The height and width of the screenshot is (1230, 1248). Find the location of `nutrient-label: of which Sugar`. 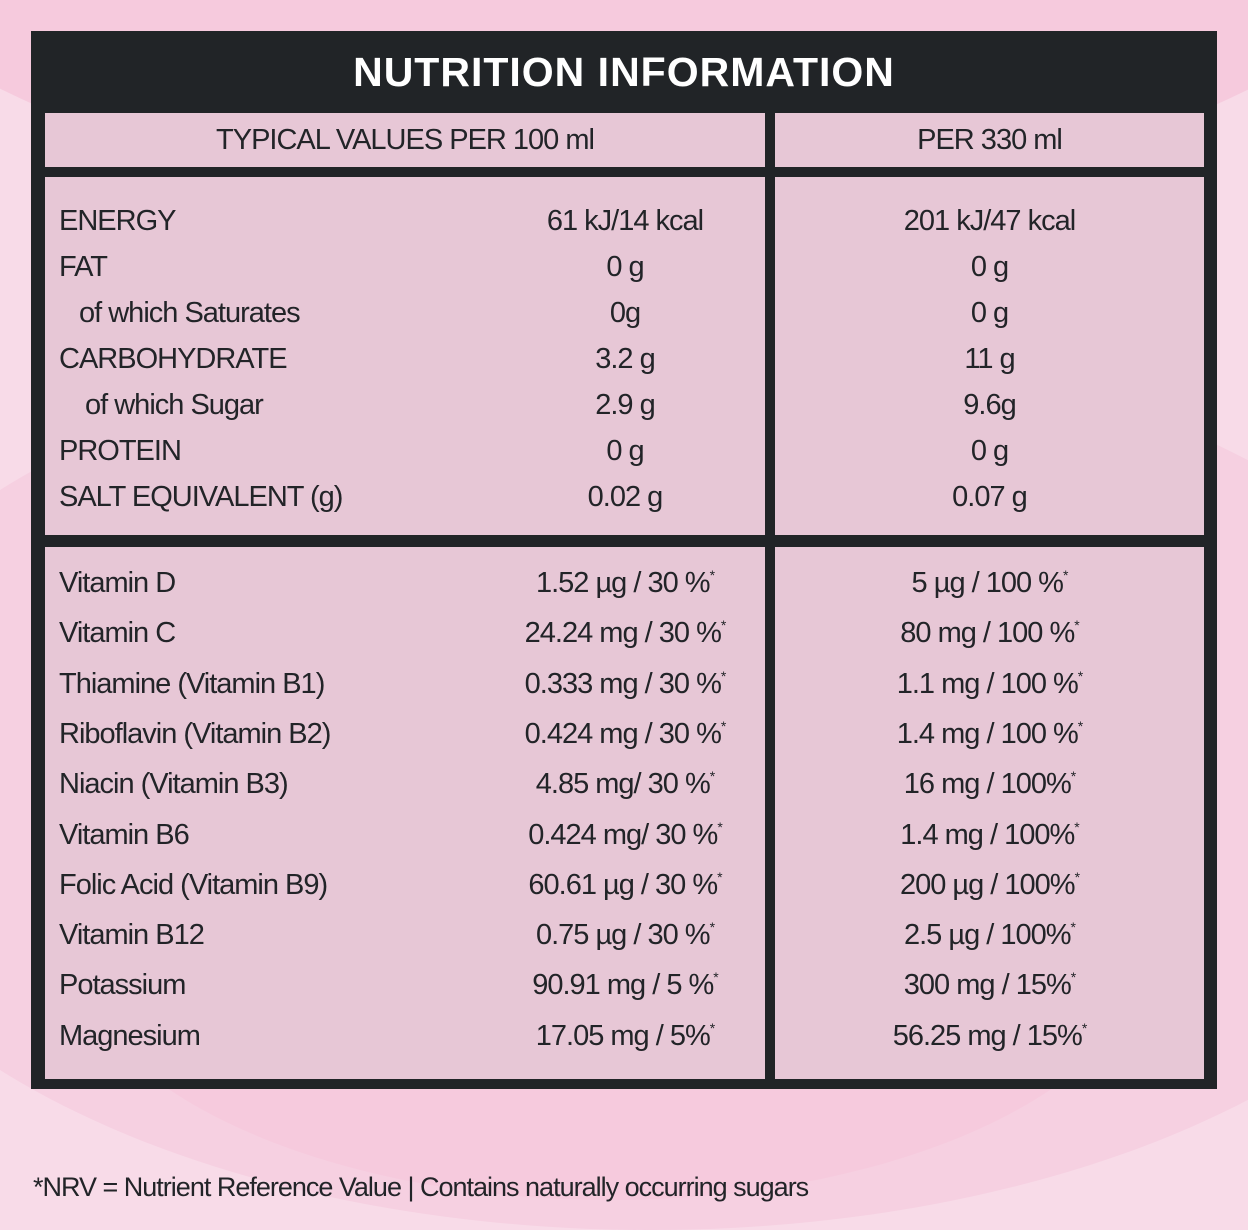

nutrient-label: of which Sugar is located at coordinates (174, 405).